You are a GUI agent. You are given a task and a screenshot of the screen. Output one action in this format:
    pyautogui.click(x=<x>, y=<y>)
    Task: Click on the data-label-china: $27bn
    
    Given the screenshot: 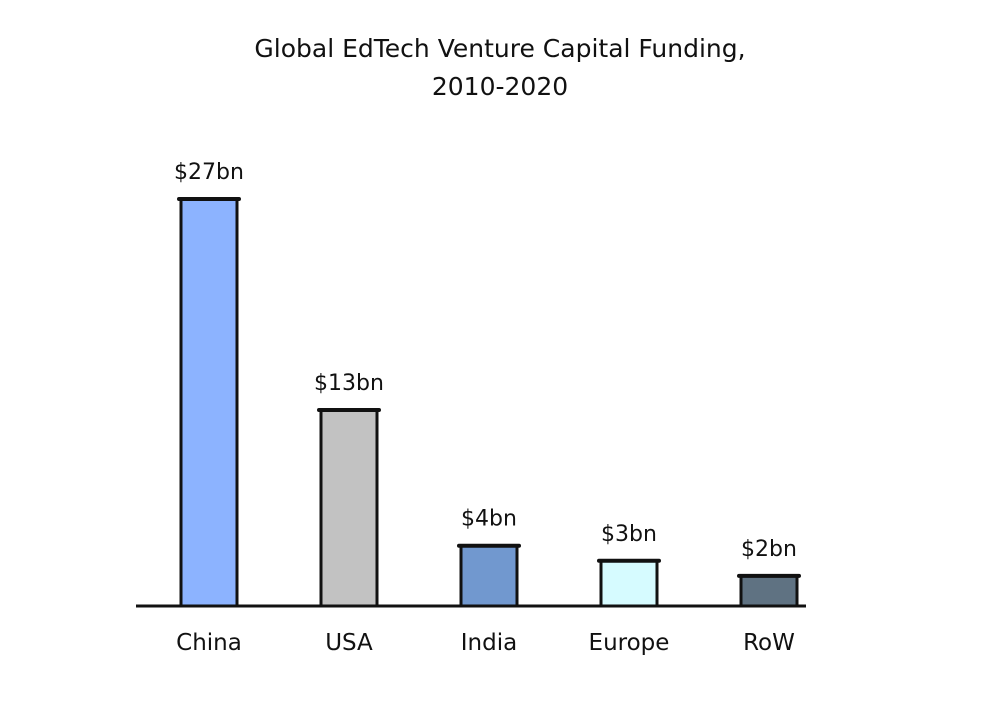 What is the action you would take?
    pyautogui.click(x=209, y=172)
    